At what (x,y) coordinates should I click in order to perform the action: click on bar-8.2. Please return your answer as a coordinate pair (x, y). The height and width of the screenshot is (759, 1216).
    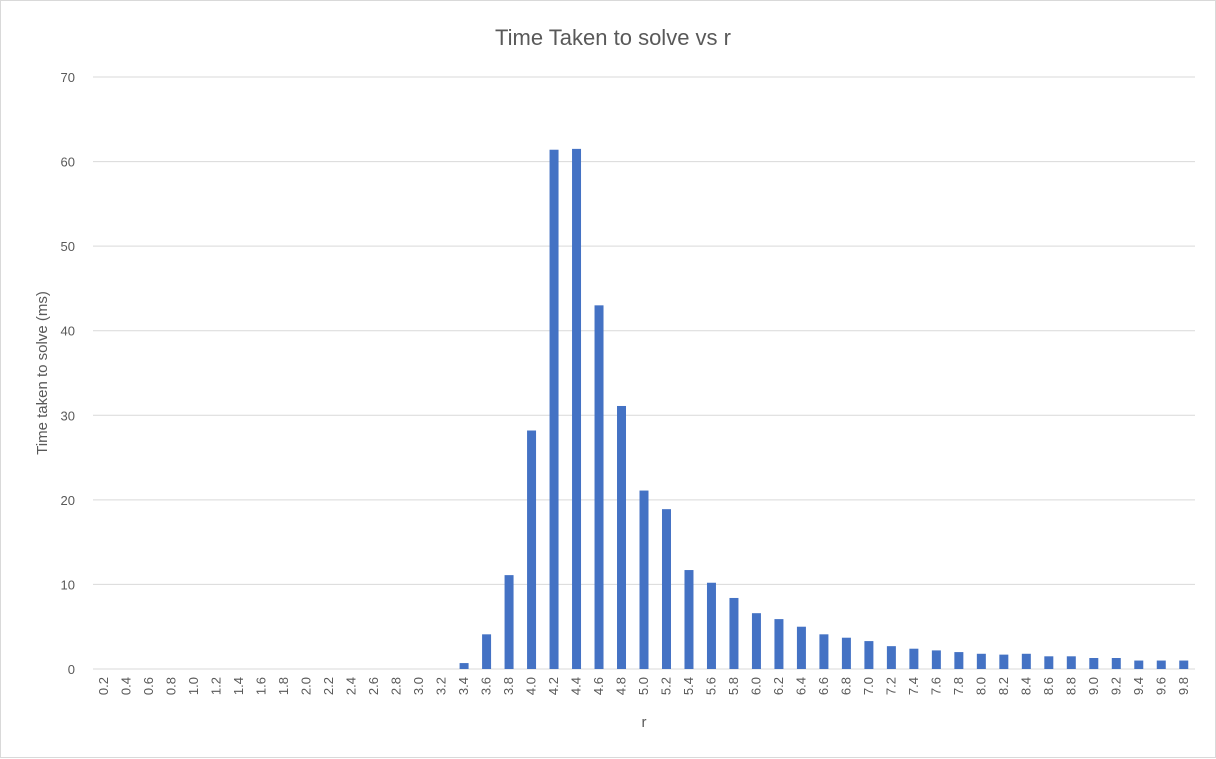
    Looking at the image, I should click on (1004, 661).